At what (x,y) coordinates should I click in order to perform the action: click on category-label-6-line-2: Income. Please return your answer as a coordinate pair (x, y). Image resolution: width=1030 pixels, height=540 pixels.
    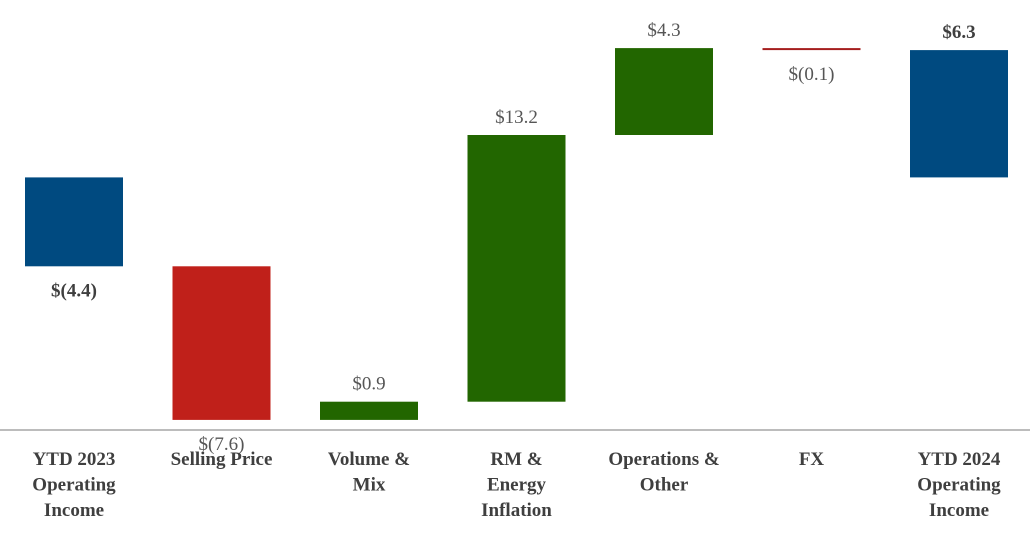
    Looking at the image, I should click on (959, 510).